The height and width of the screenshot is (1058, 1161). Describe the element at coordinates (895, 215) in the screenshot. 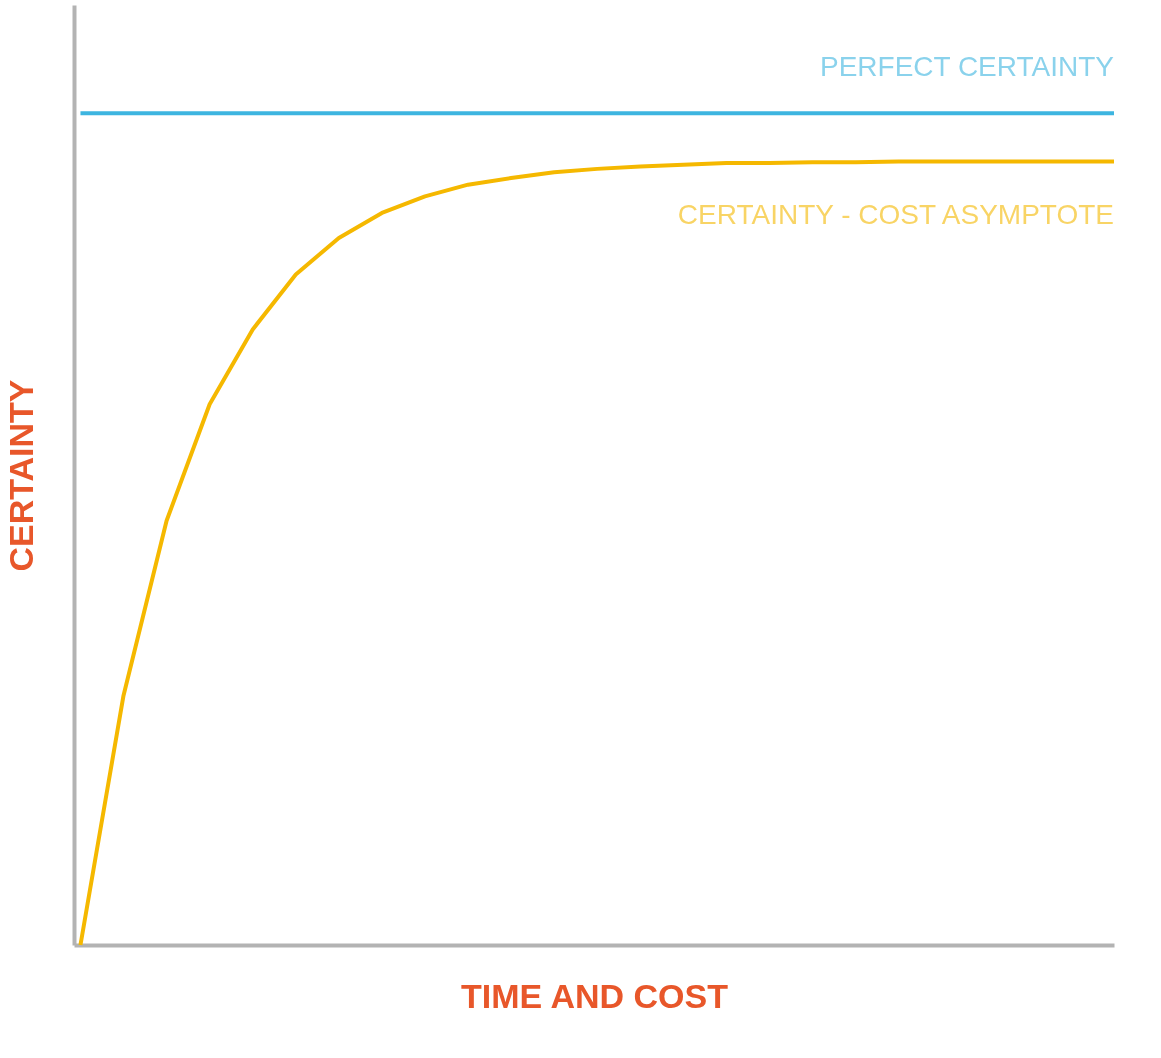

I see `series-label: CERTAINTY - COST ASYMPTOTE` at that location.